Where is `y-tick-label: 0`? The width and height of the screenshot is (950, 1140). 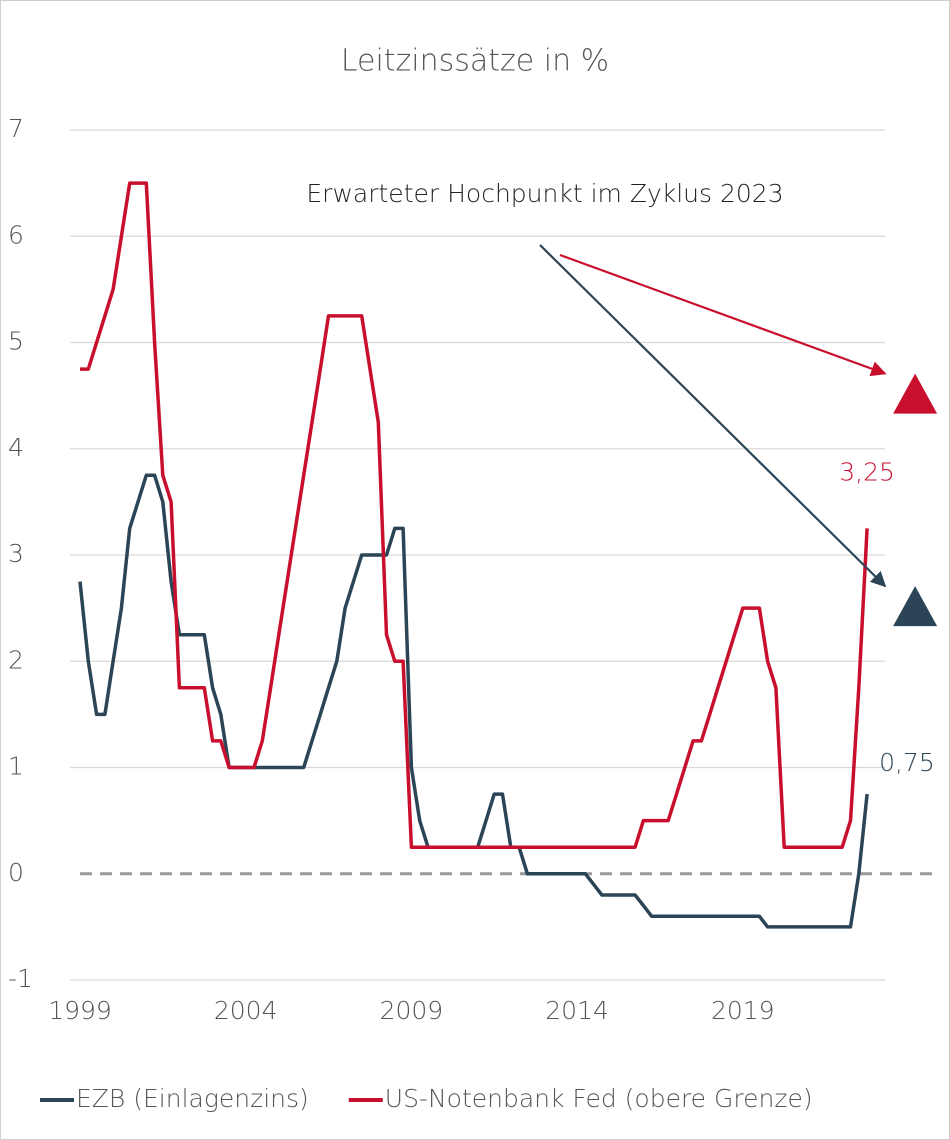 y-tick-label: 0 is located at coordinates (16, 872).